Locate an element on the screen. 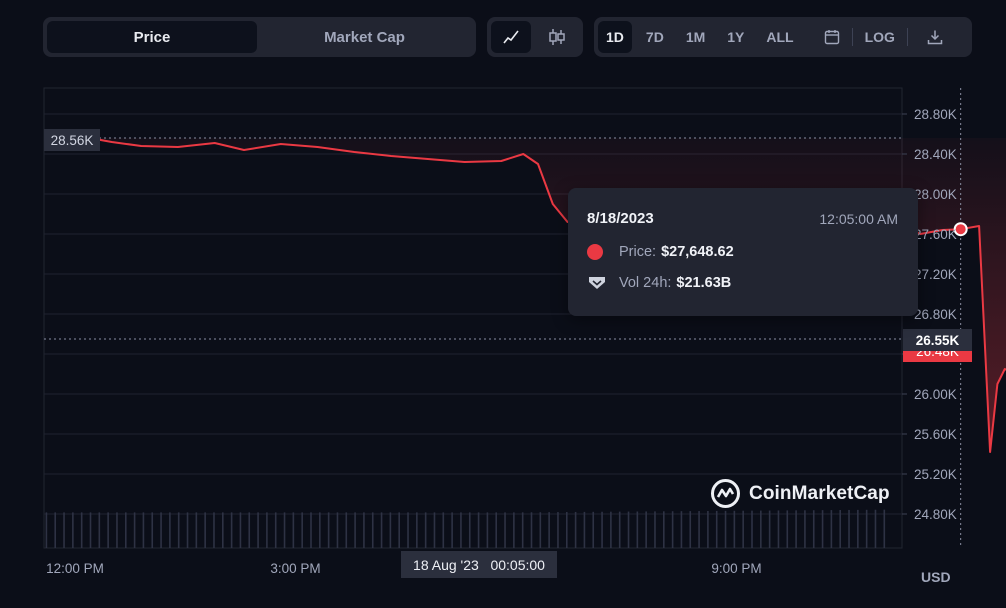 The image size is (1006, 608). tooltip-price-row: Price: $27,648.62 is located at coordinates (660, 252).